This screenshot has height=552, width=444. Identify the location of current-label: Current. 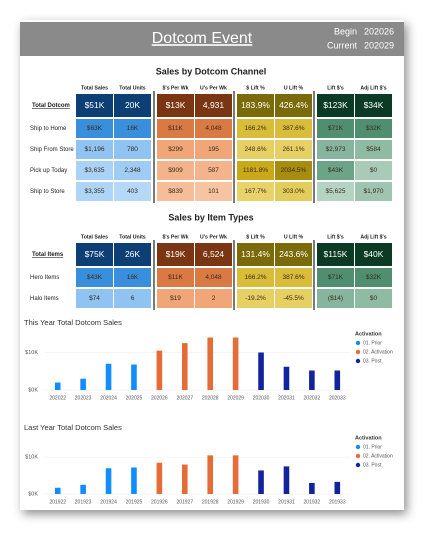
(342, 45).